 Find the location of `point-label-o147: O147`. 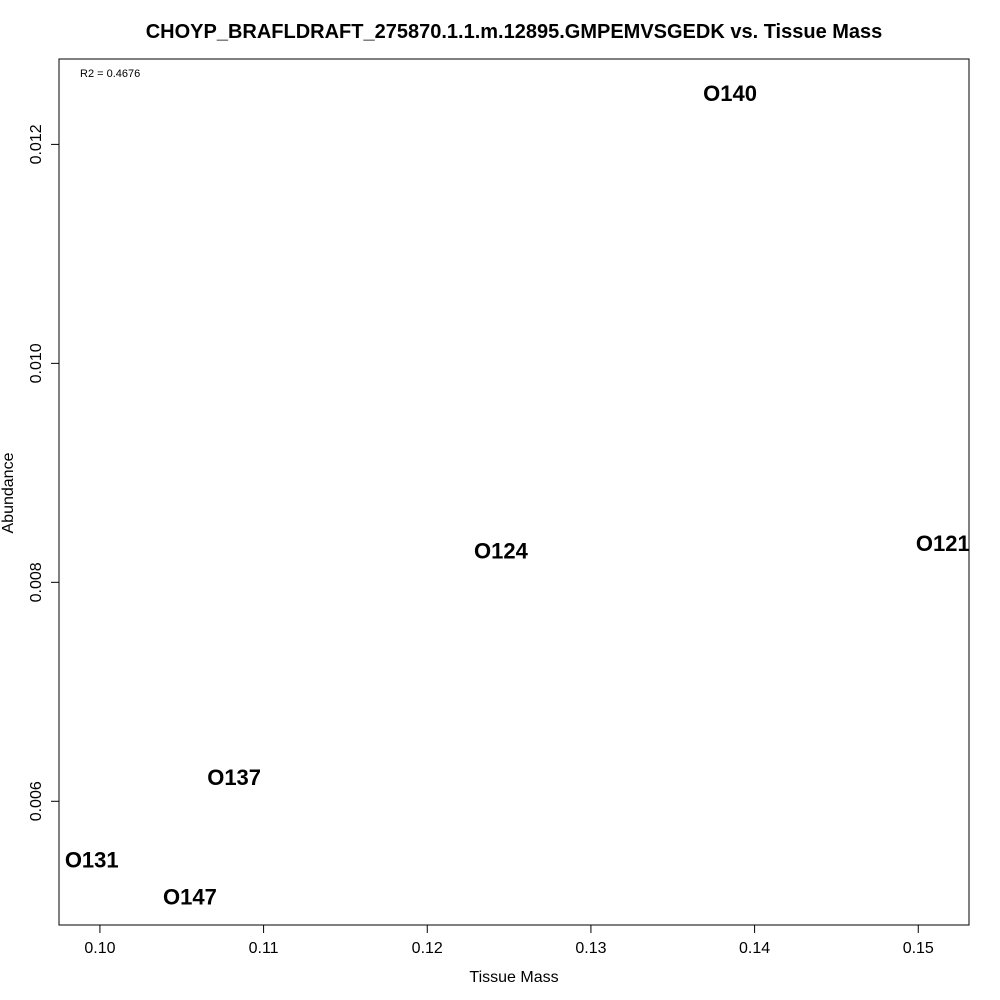

point-label-o147: O147 is located at coordinates (190, 897).